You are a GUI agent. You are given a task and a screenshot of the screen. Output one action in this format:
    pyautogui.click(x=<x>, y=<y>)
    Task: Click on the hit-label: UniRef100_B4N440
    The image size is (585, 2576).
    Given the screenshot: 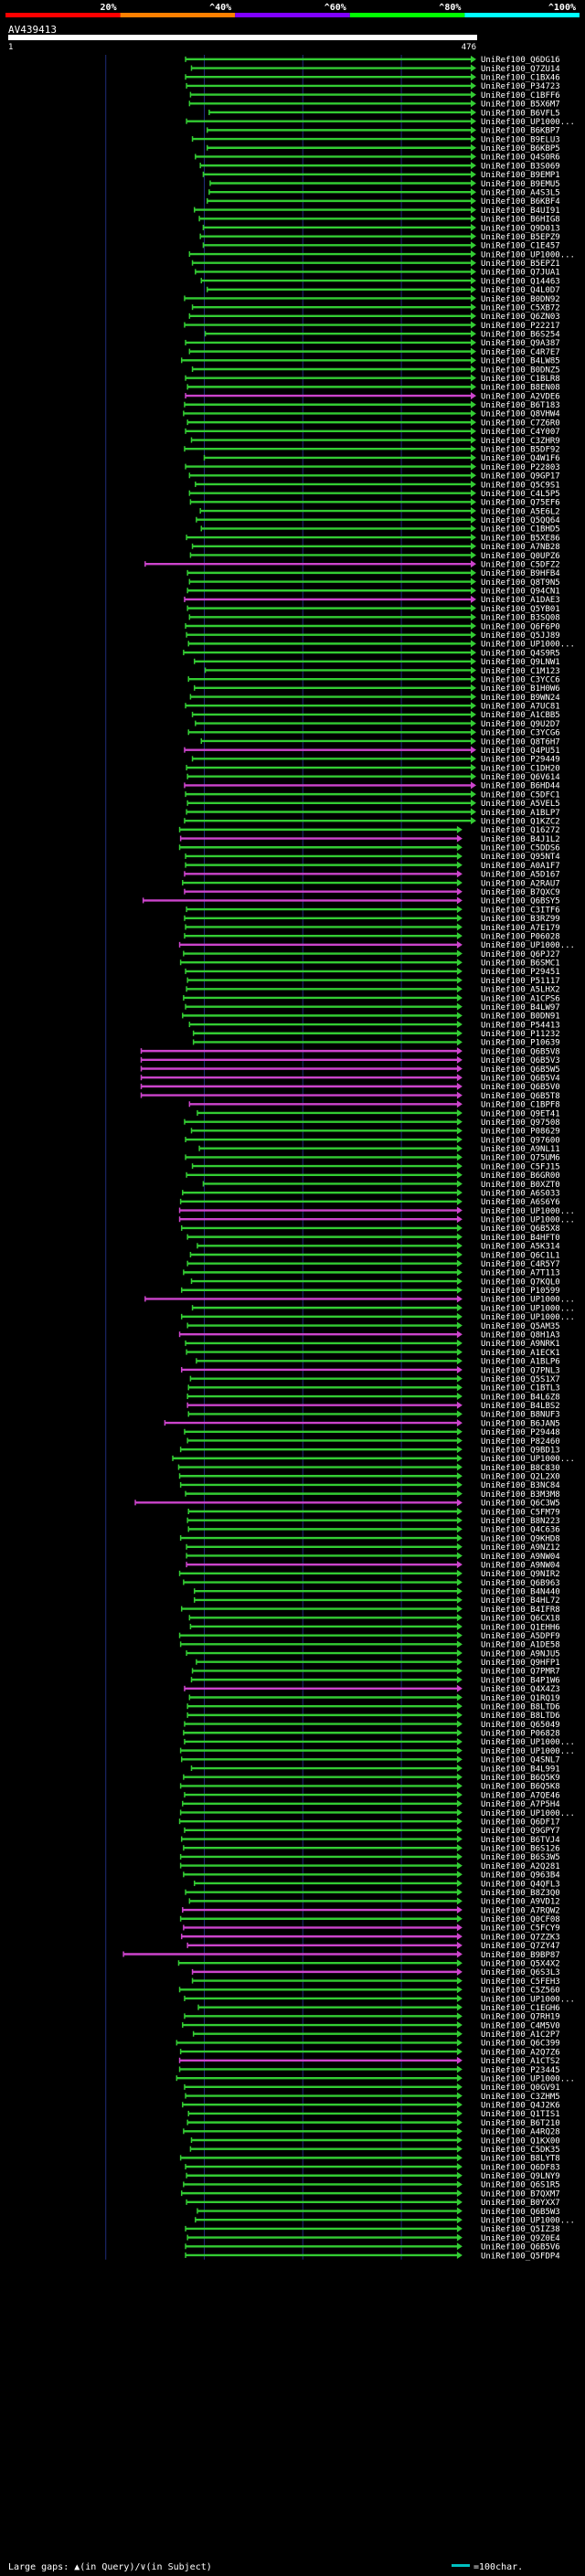 What is the action you would take?
    pyautogui.click(x=520, y=1592)
    